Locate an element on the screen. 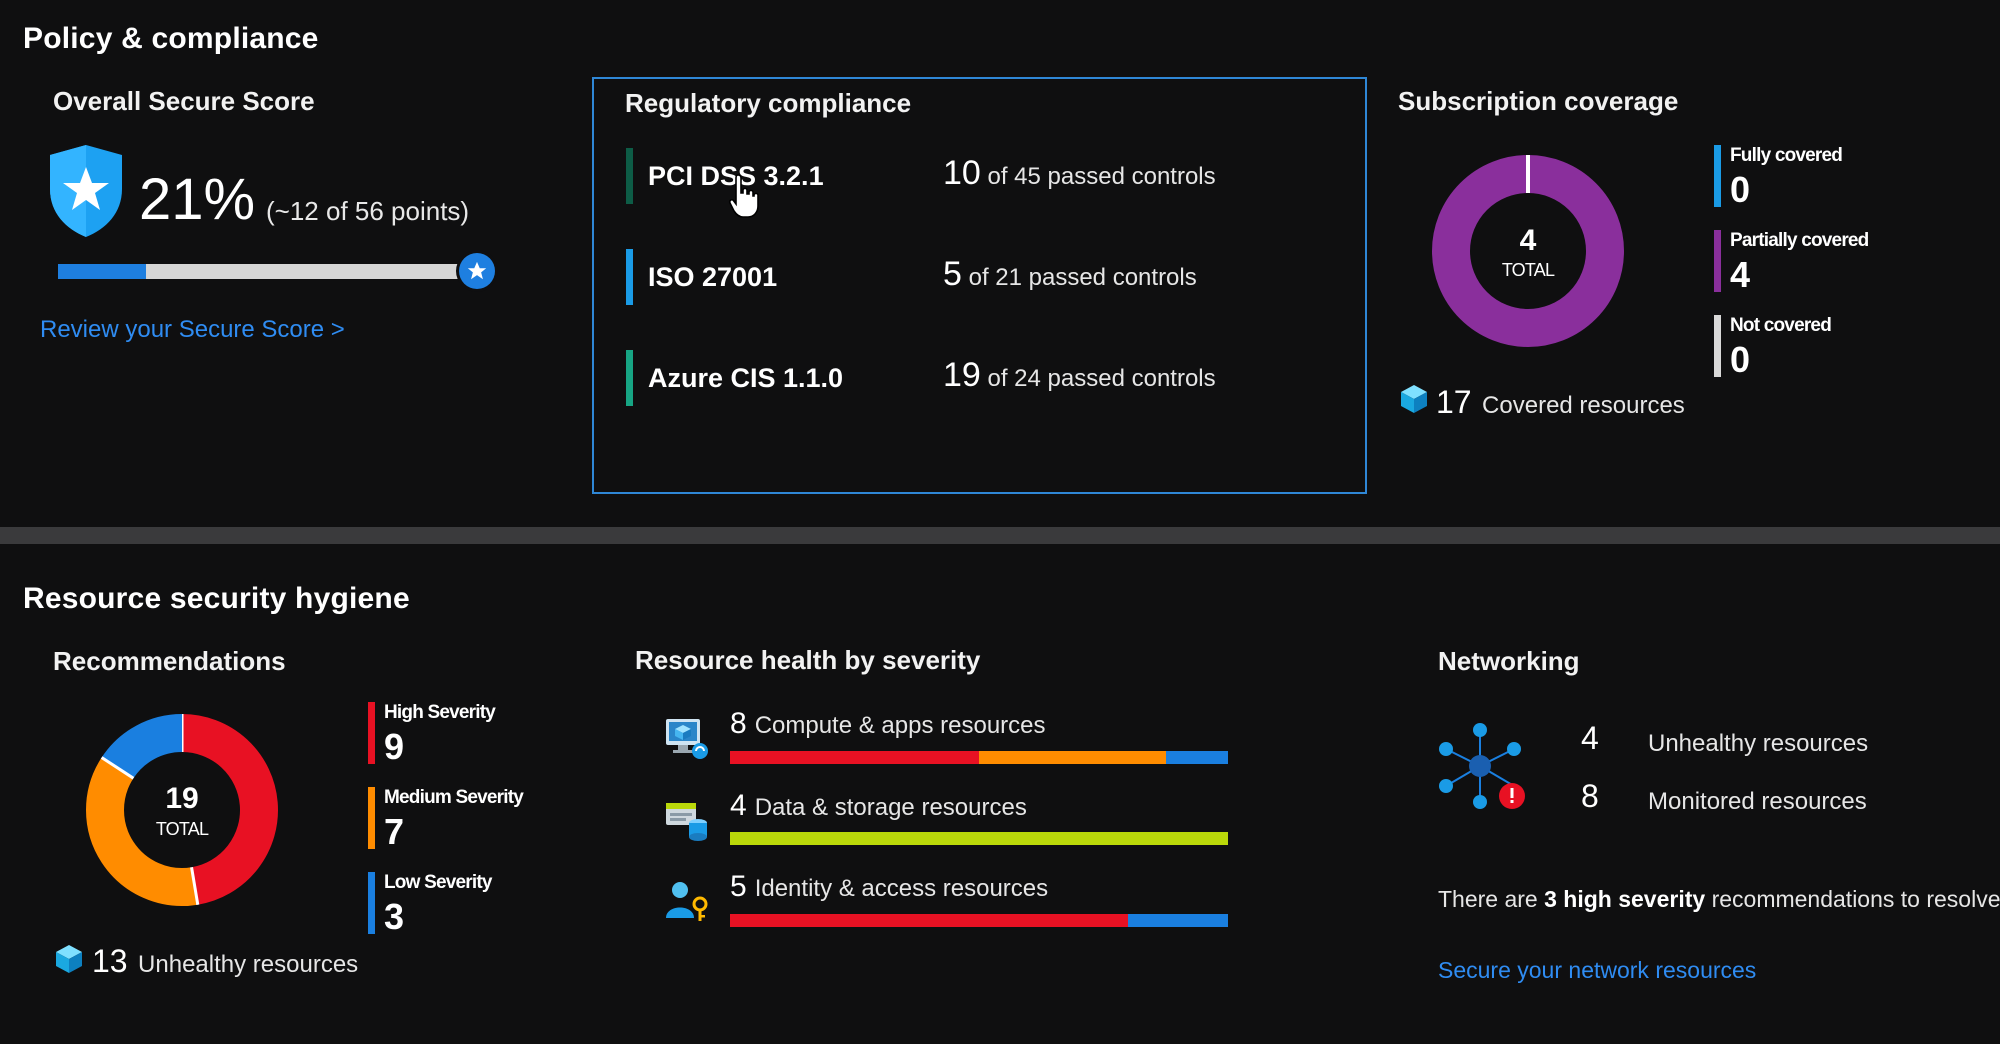  health-bar-data is located at coordinates (979, 838).